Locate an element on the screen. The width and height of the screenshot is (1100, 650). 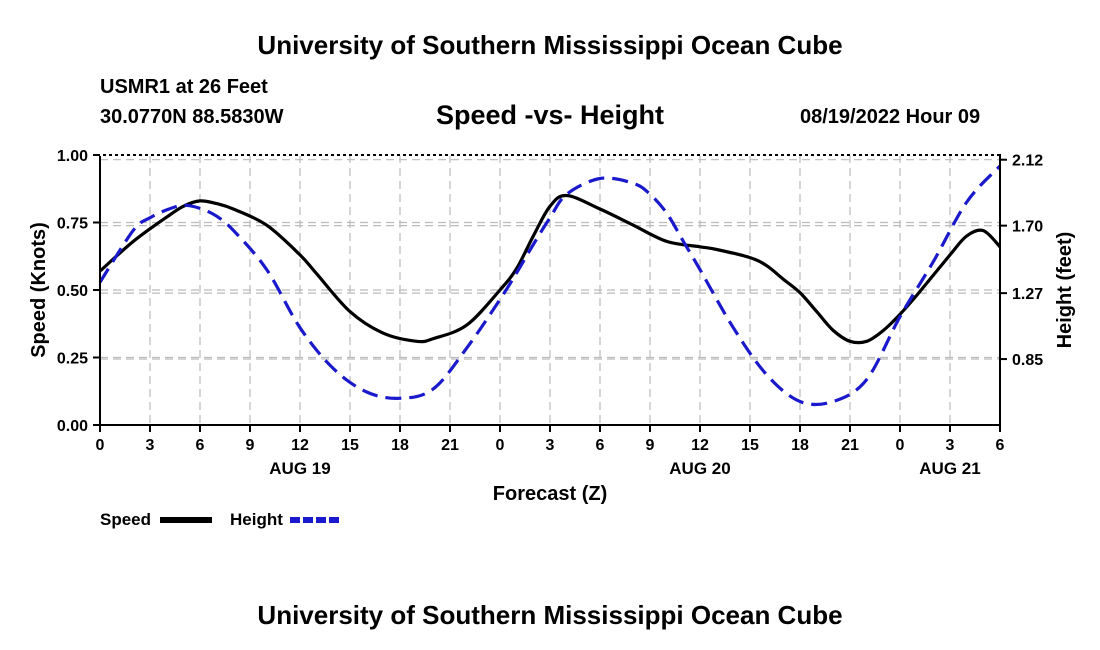
station-coordinates: 30.0770N 88.5830W is located at coordinates (192, 117).